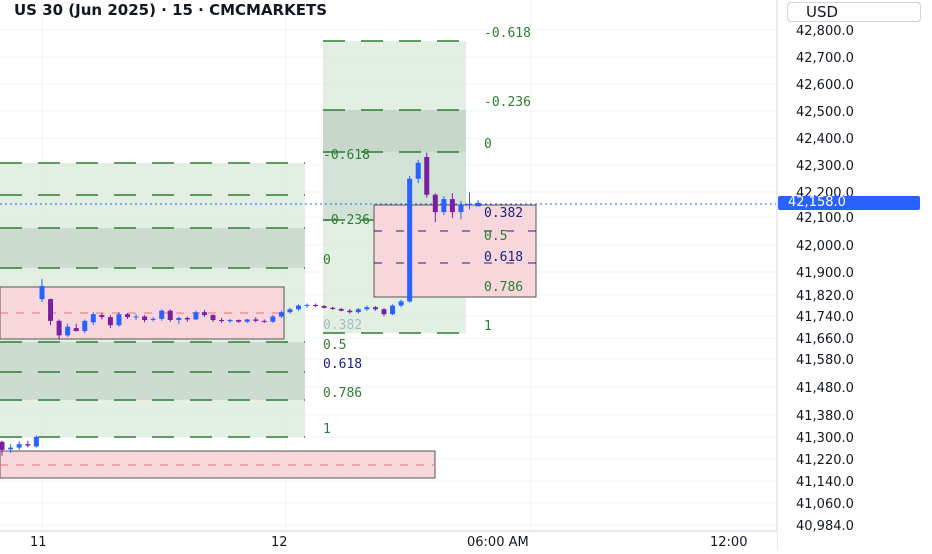  Describe the element at coordinates (825, 339) in the screenshot. I see `y-tick-label-12: 41,660.0` at that location.